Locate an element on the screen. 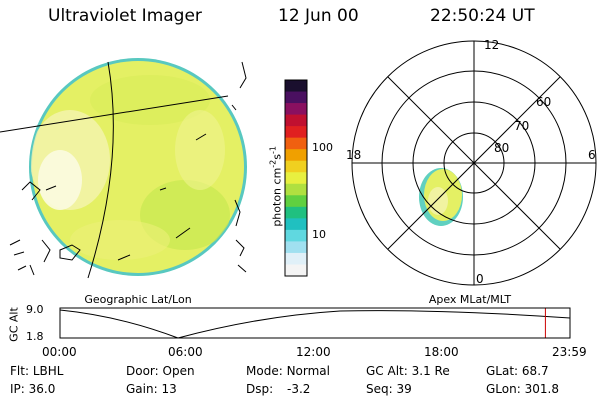 This screenshot has width=600, height=400. left-image-caption: Geographic Lat/Lon is located at coordinates (137, 299).